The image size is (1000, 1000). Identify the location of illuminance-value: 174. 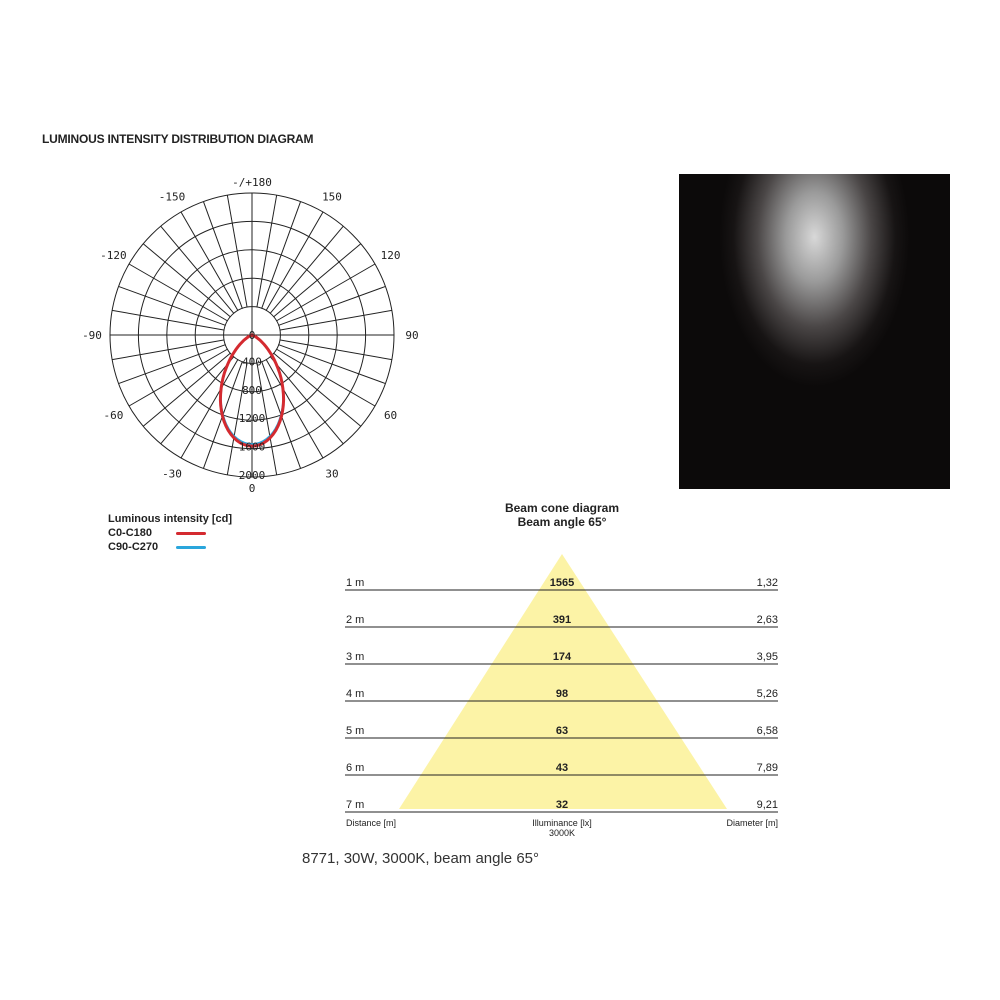
(562, 657).